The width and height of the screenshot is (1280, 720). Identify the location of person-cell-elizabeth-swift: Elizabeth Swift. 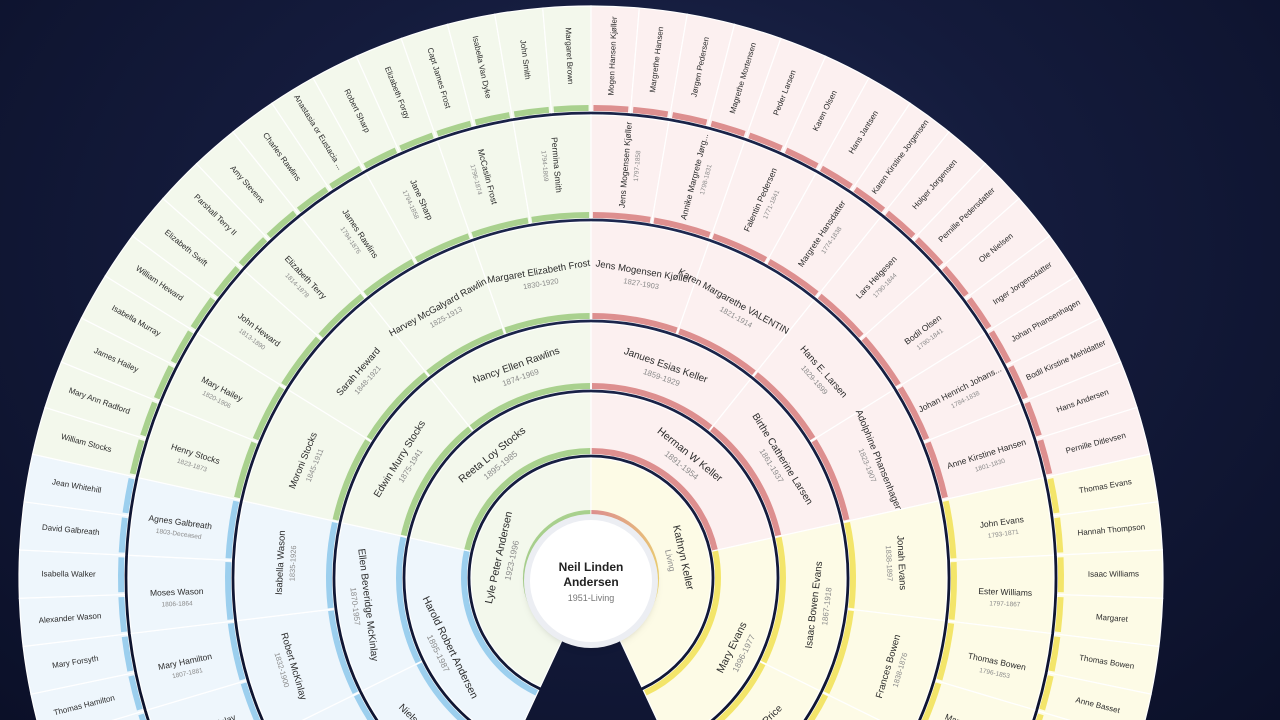
(187, 248).